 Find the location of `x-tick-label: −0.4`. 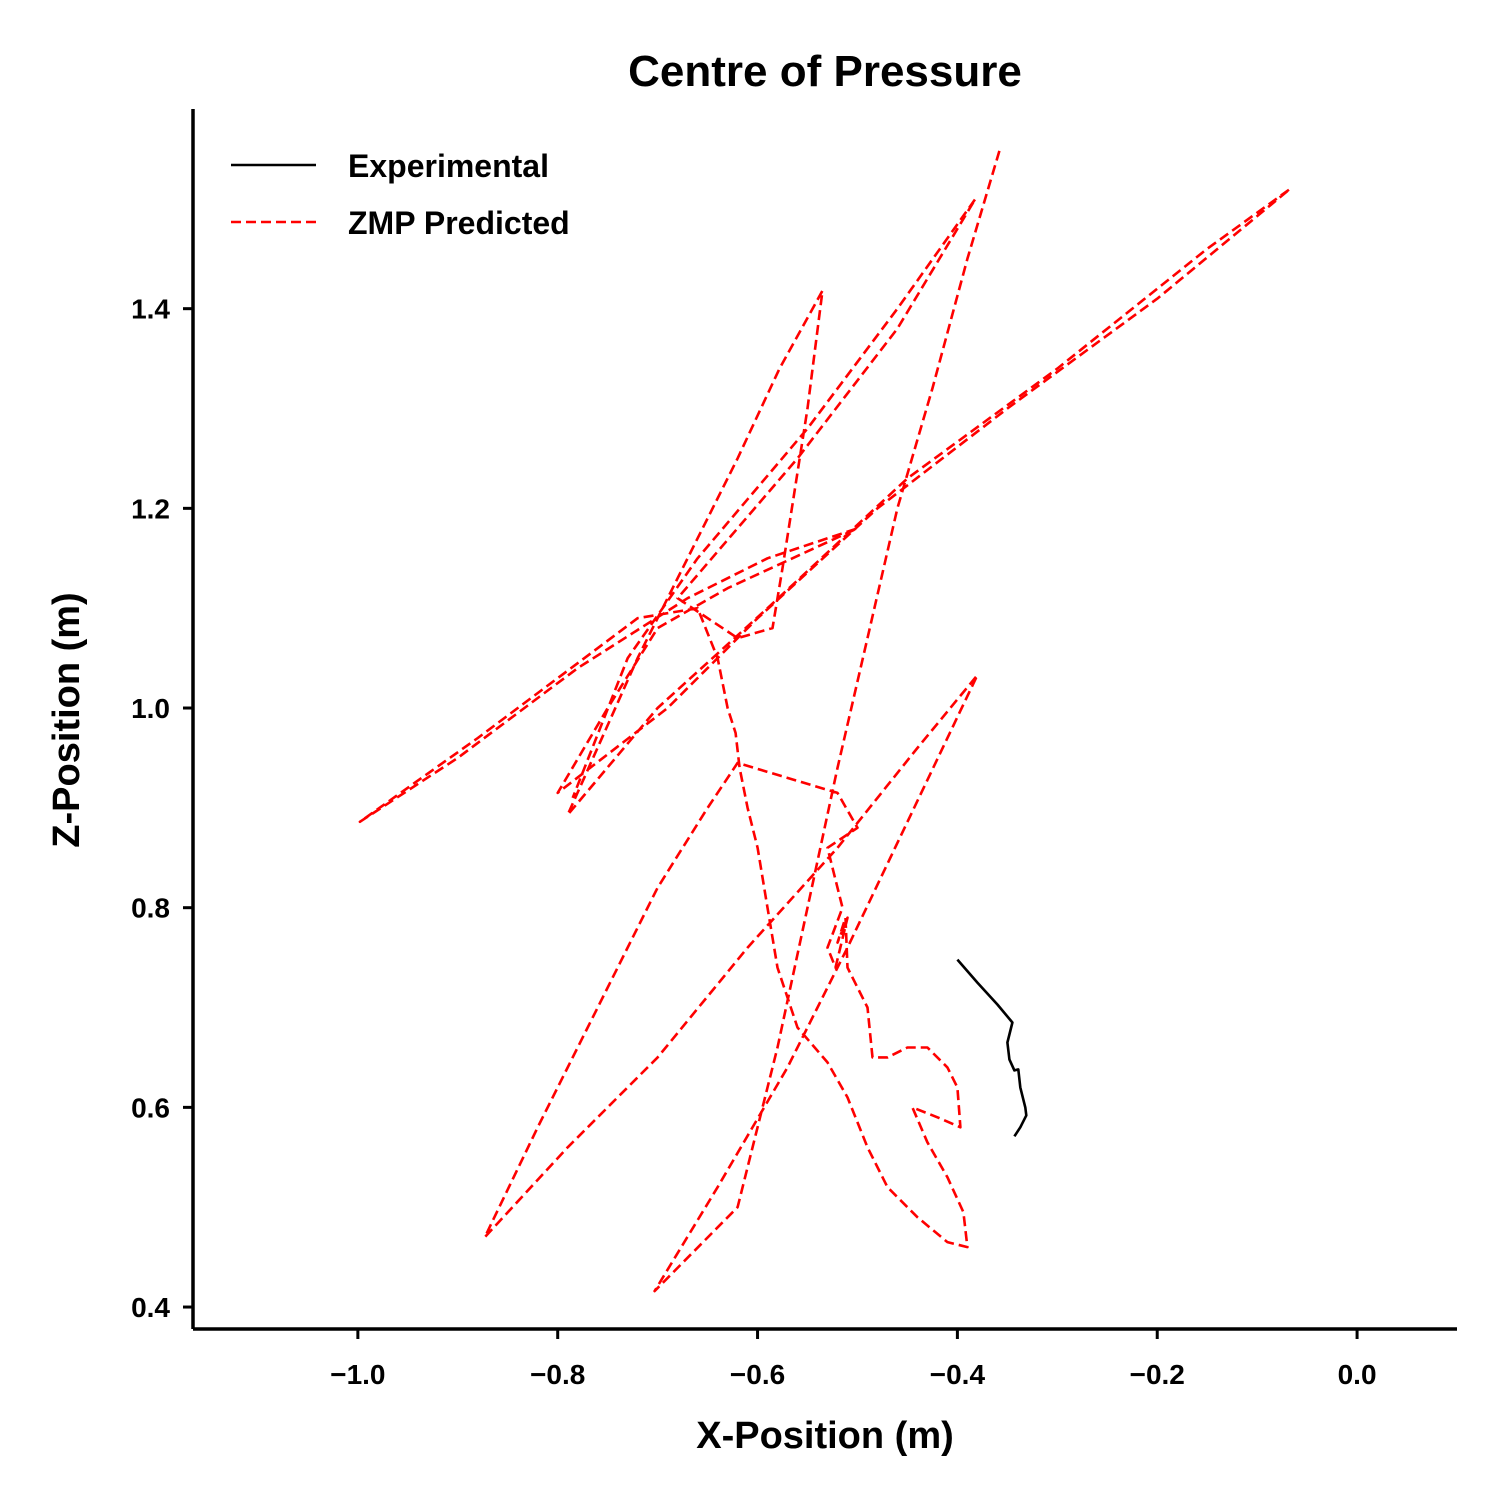

x-tick-label: −0.4 is located at coordinates (958, 1374).